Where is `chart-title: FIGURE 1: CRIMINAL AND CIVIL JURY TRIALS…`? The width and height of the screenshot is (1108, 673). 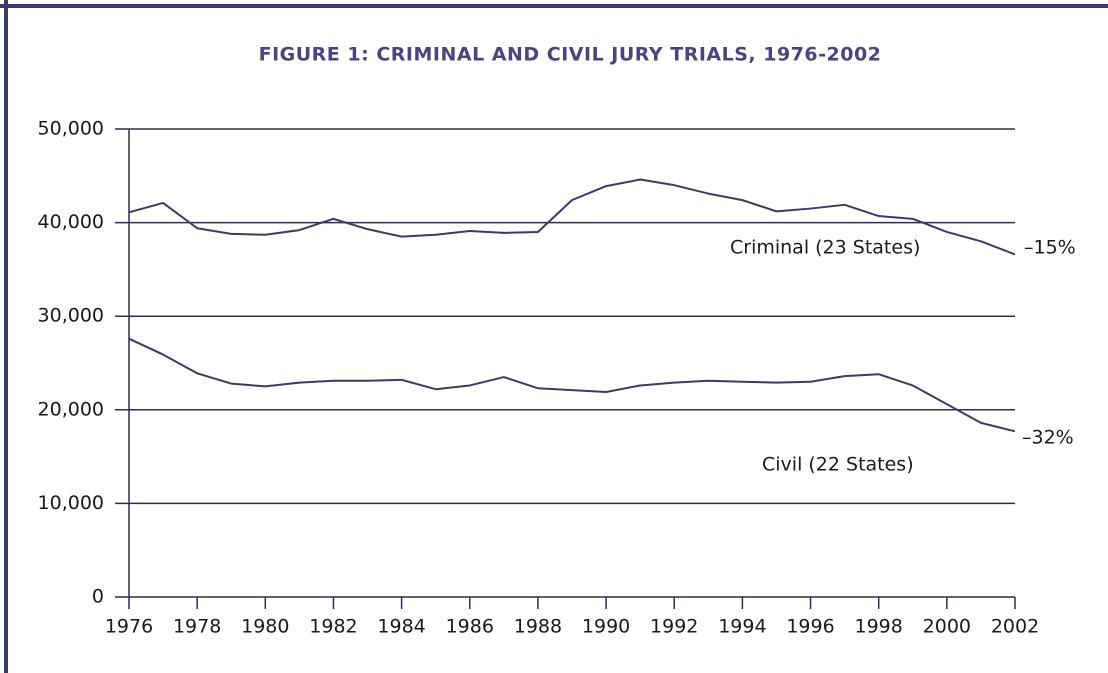 chart-title: FIGURE 1: CRIMINAL AND CIVIL JURY TRIALS… is located at coordinates (570, 55).